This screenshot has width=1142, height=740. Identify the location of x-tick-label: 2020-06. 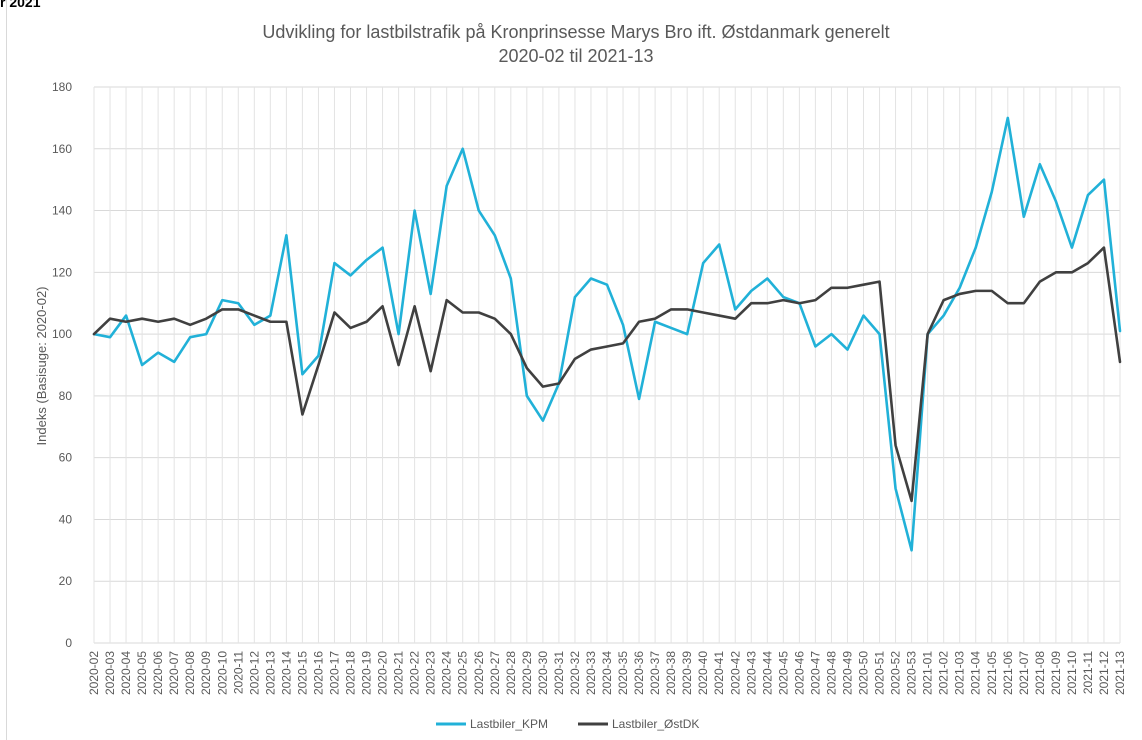
(158, 673).